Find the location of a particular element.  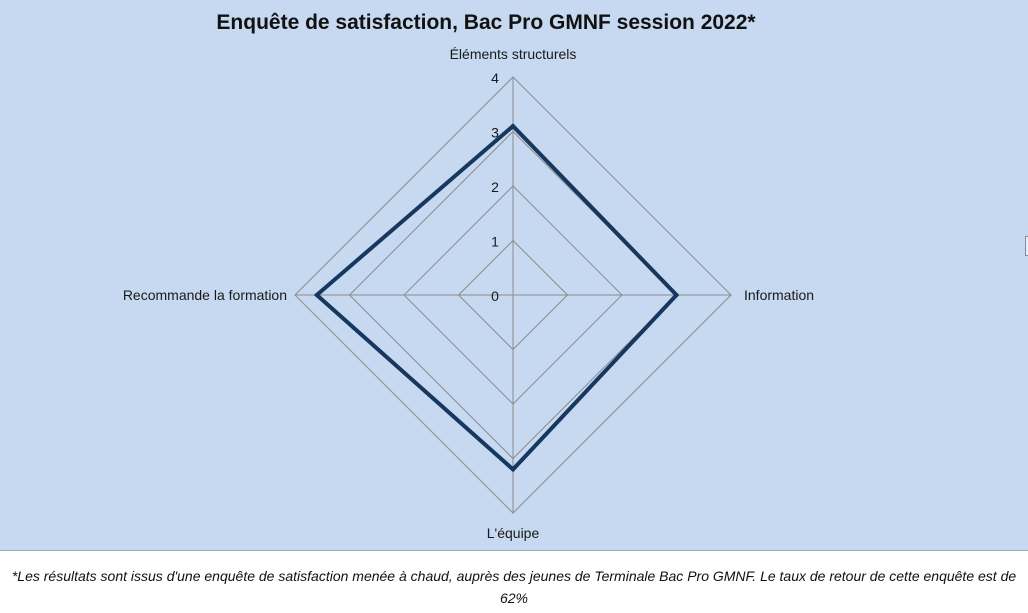

tick-label: 1 is located at coordinates (495, 242).